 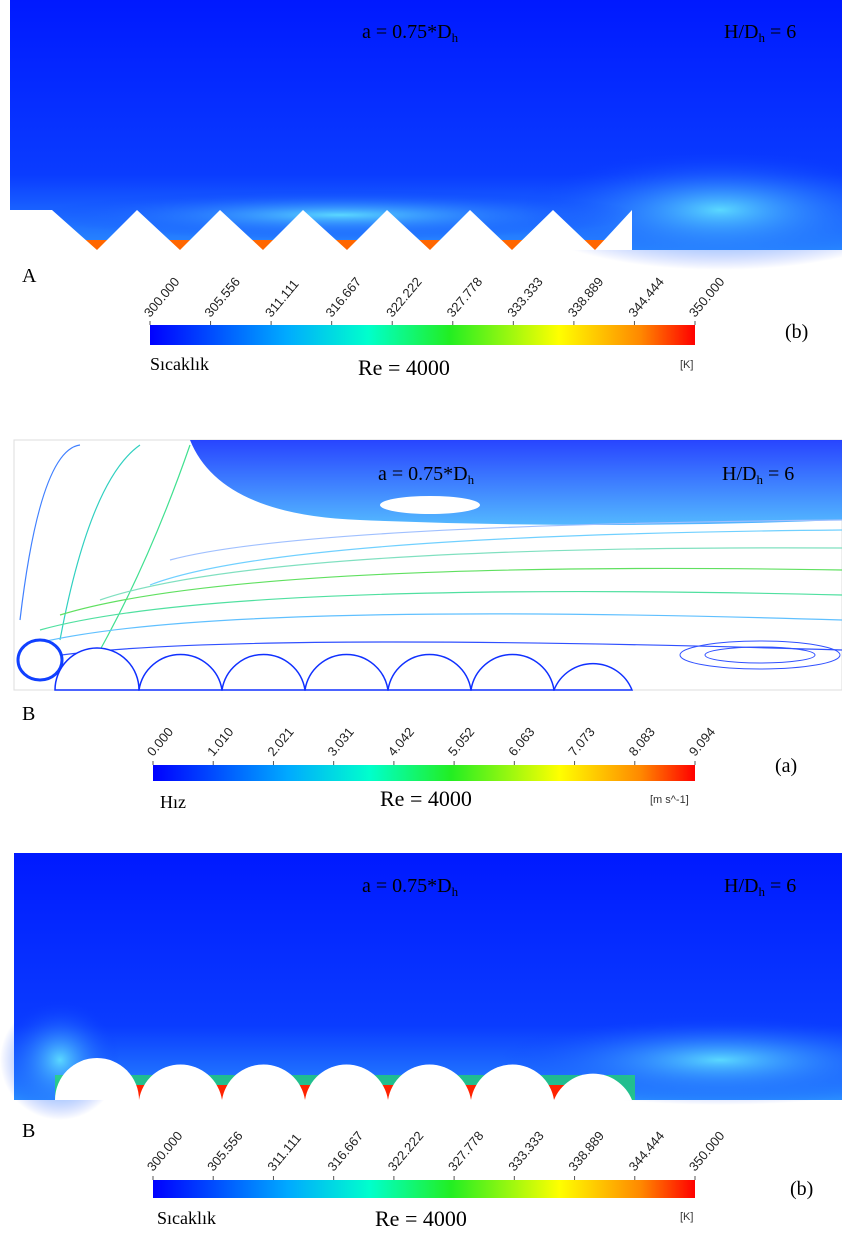 I want to click on colorbar-unit: [m s^-1], so click(x=669, y=800).